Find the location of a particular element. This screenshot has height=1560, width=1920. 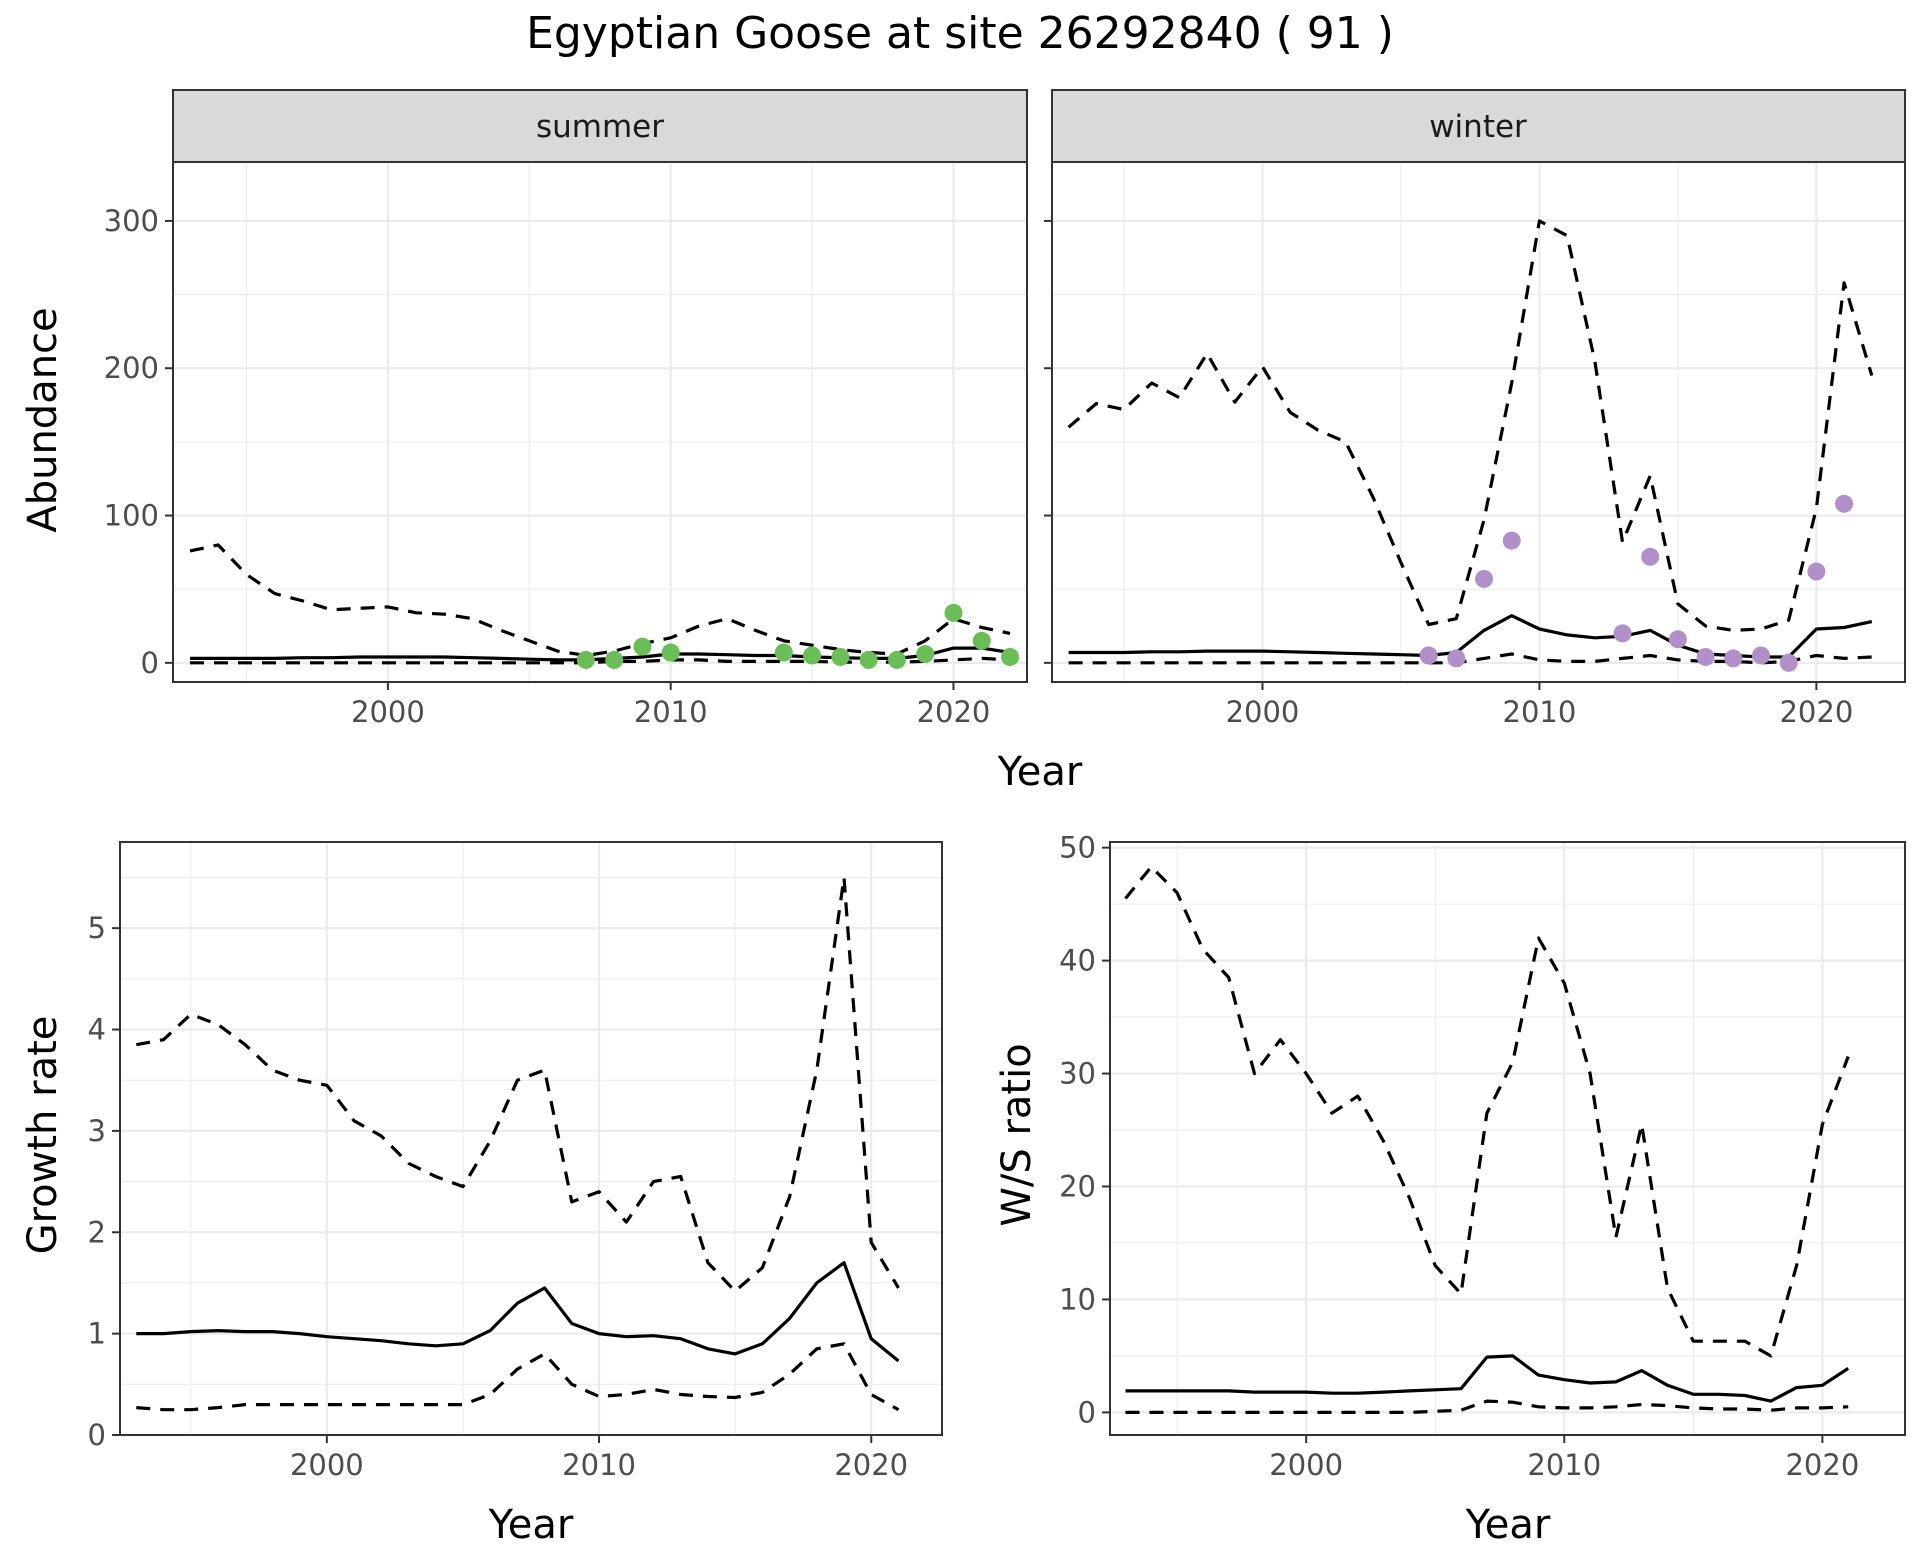

y-tick-label: 3 is located at coordinates (97, 1131).